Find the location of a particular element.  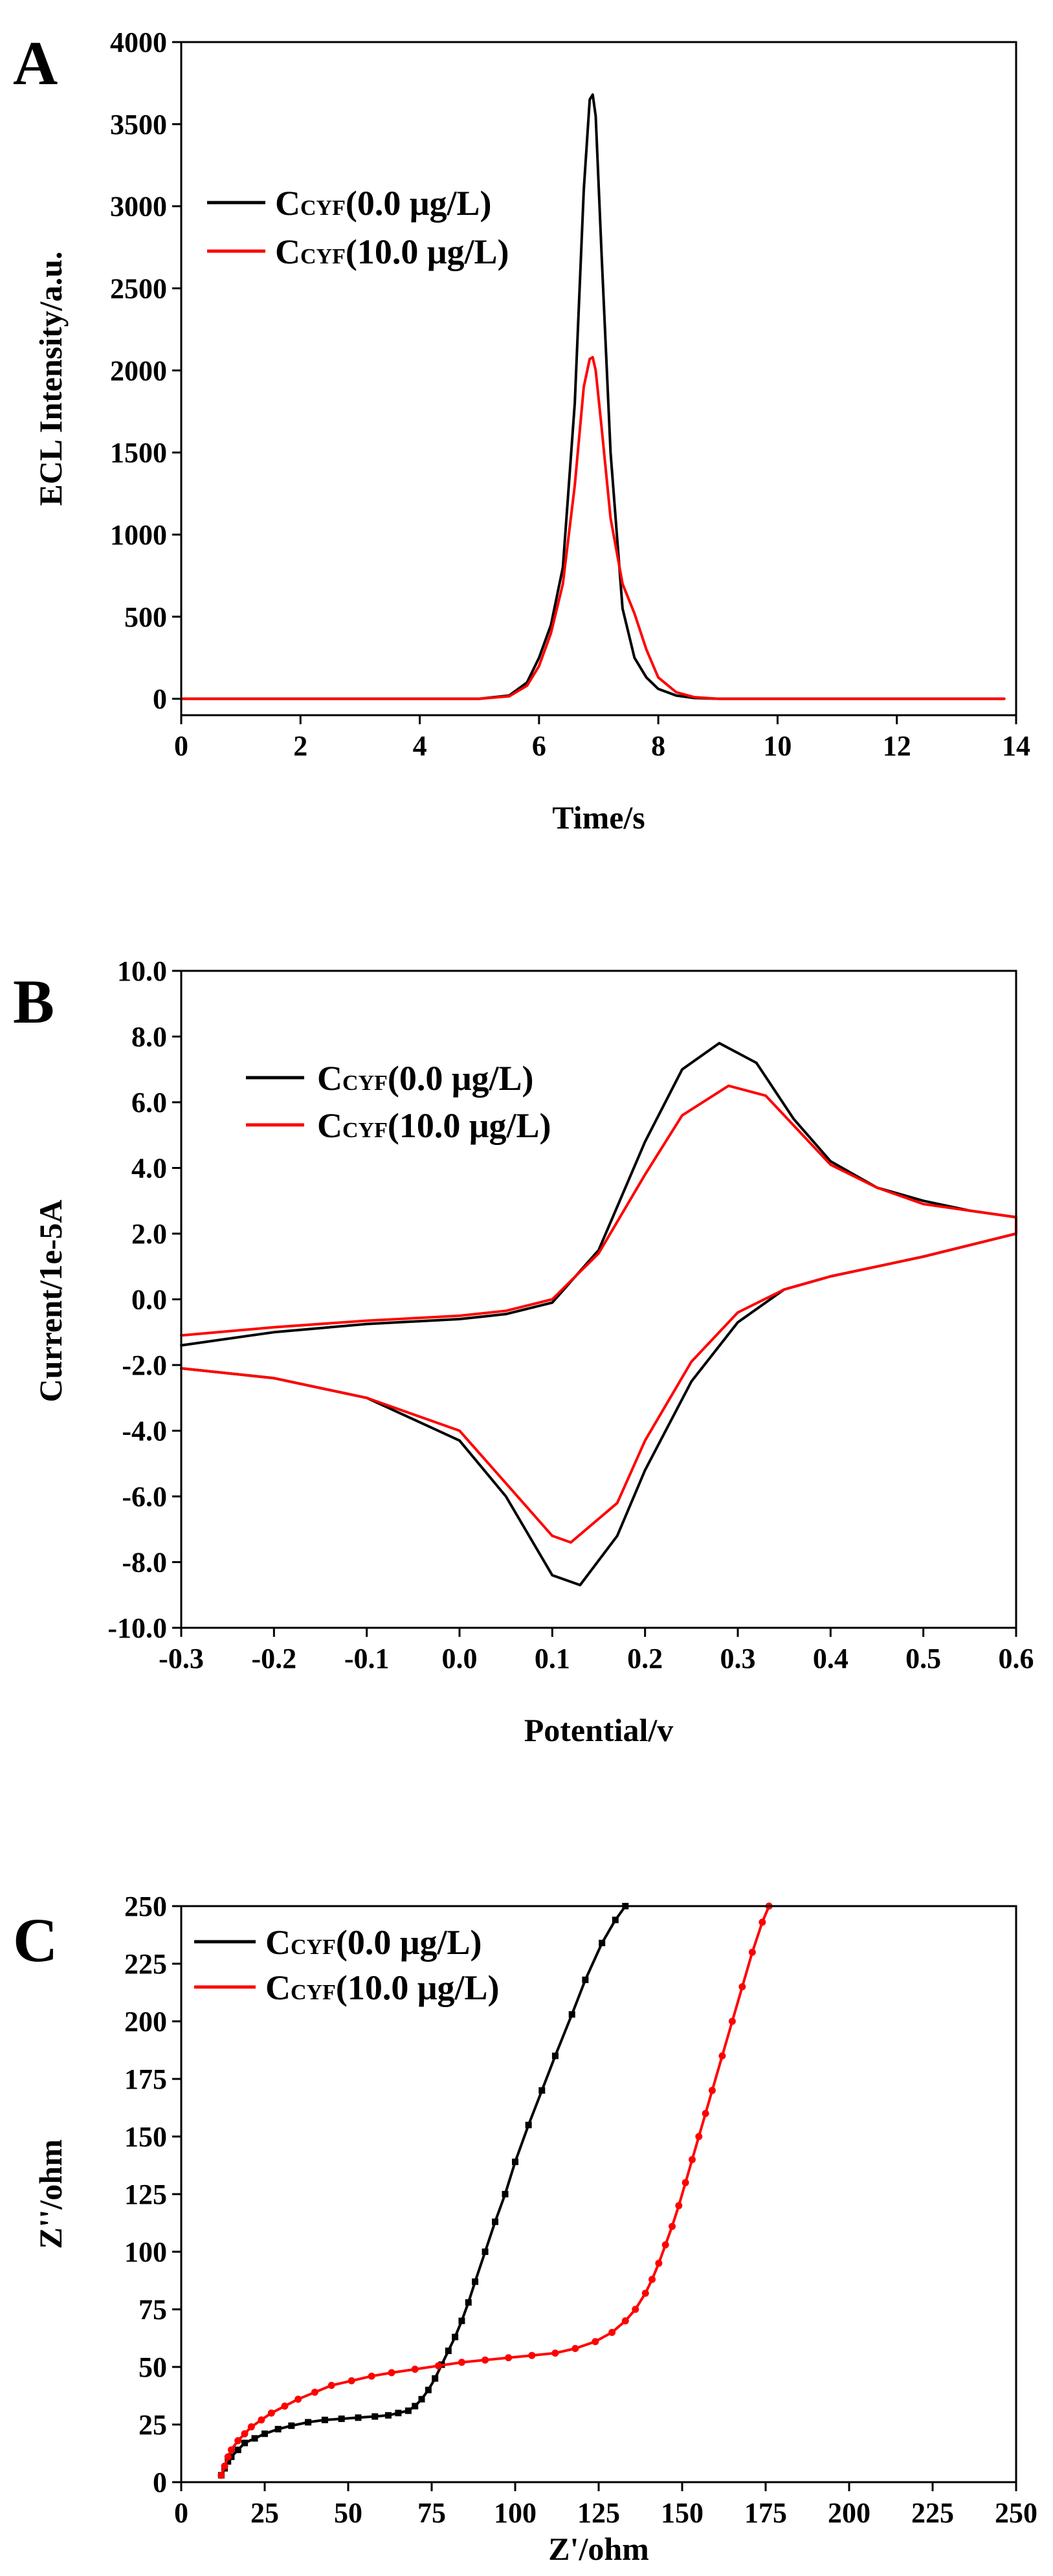

x-tick-label-b: -0.1 is located at coordinates (367, 1658).